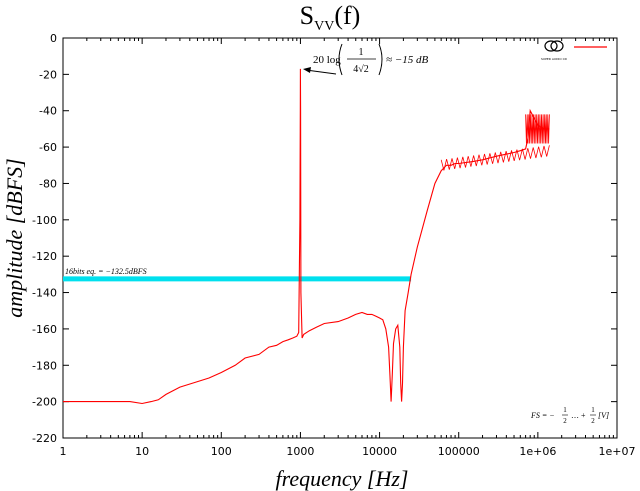 The image size is (640, 491). What do you see at coordinates (379, 451) in the screenshot?
I see `x-tick-label: 10000` at bounding box center [379, 451].